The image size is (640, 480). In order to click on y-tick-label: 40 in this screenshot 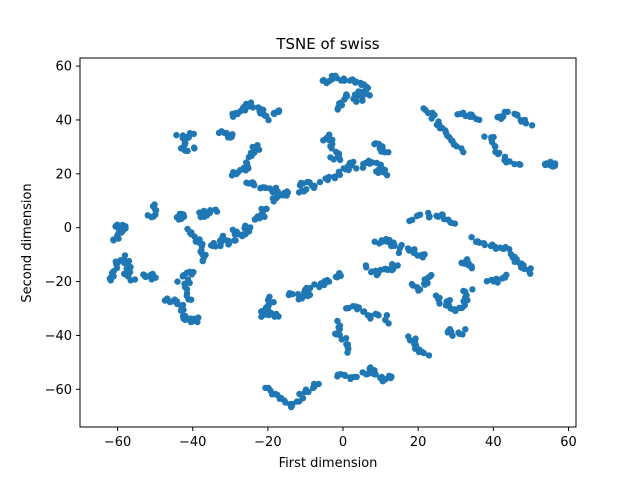, I will do `click(63, 120)`.